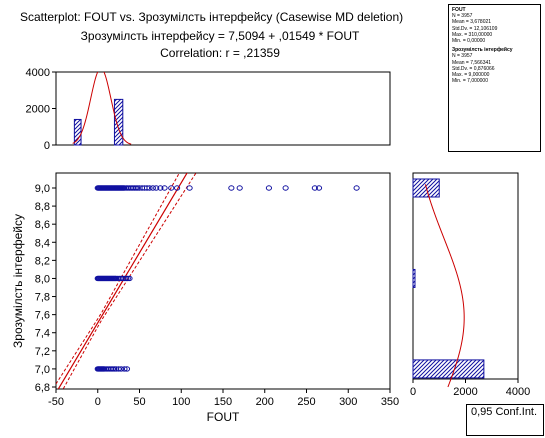  Describe the element at coordinates (472, 34) in the screenshot. I see `stats-var1-line: Max. = 310,00000` at that location.